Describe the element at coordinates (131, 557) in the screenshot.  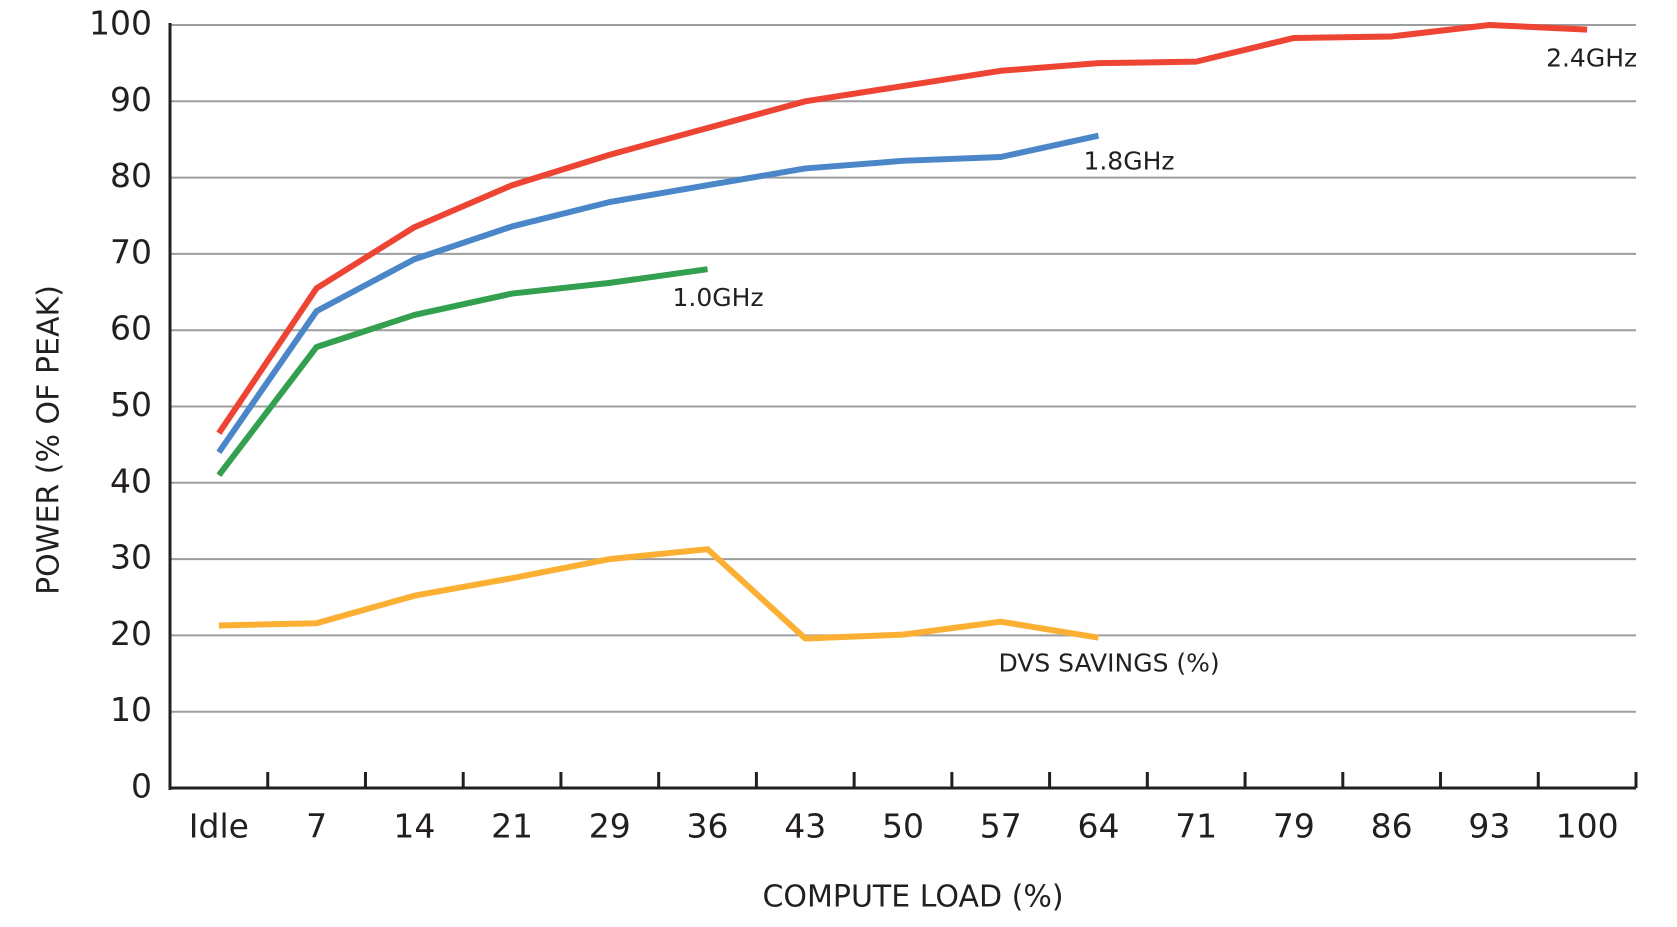
I see `y-tick-label: 30` at that location.